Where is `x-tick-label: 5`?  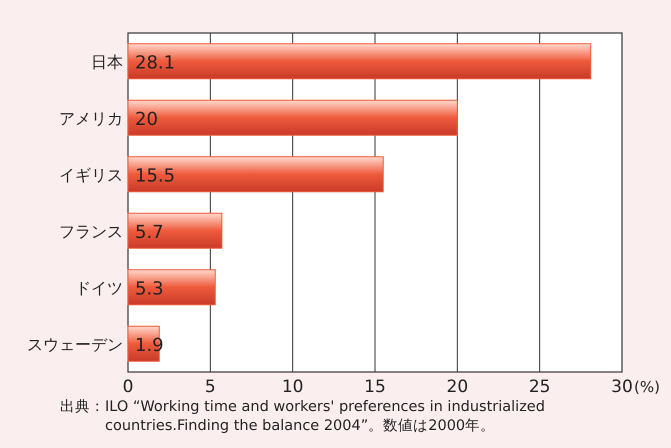
x-tick-label: 5 is located at coordinates (210, 387).